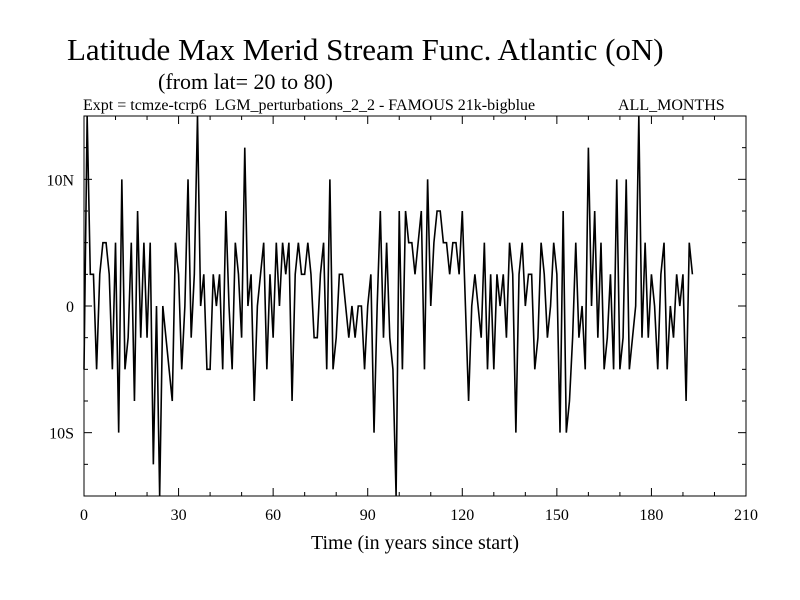 The height and width of the screenshot is (600, 800). I want to click on x-tick-label: 210, so click(746, 515).